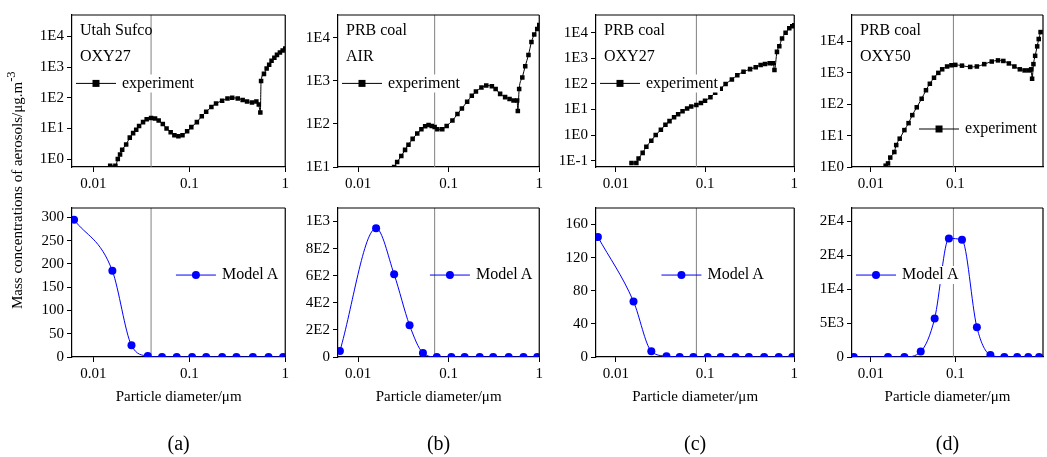  I want to click on y-tick-label: 8E2, so click(317, 247).